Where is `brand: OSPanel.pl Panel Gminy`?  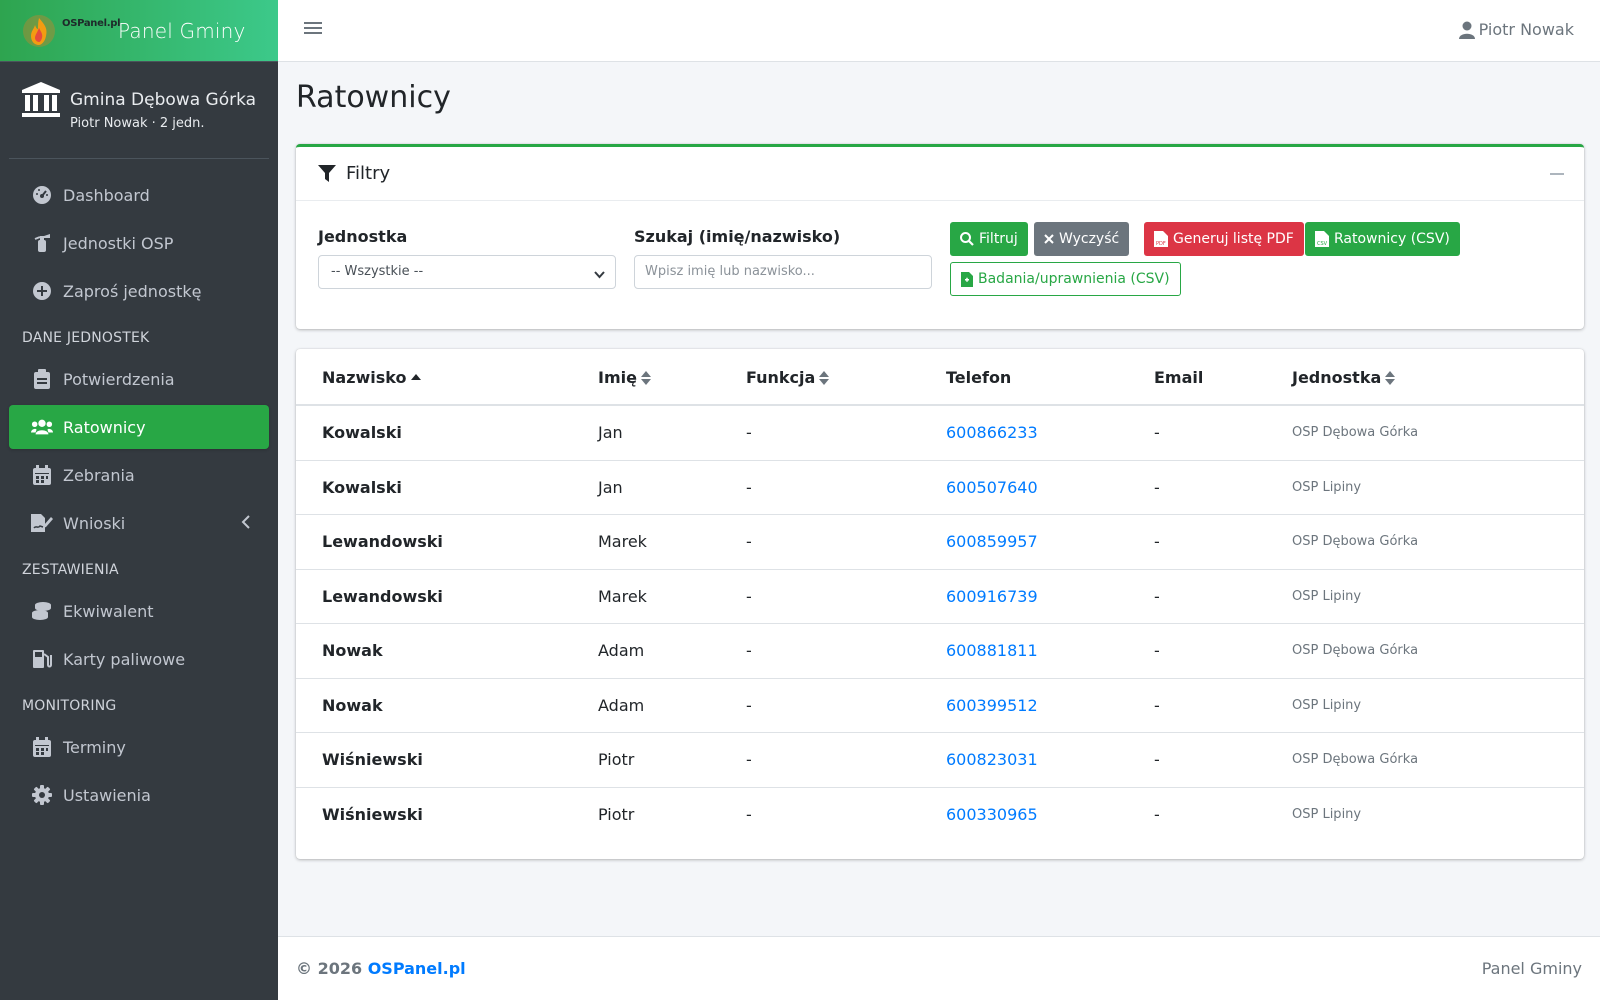 brand: OSPanel.pl Panel Gminy is located at coordinates (139, 31).